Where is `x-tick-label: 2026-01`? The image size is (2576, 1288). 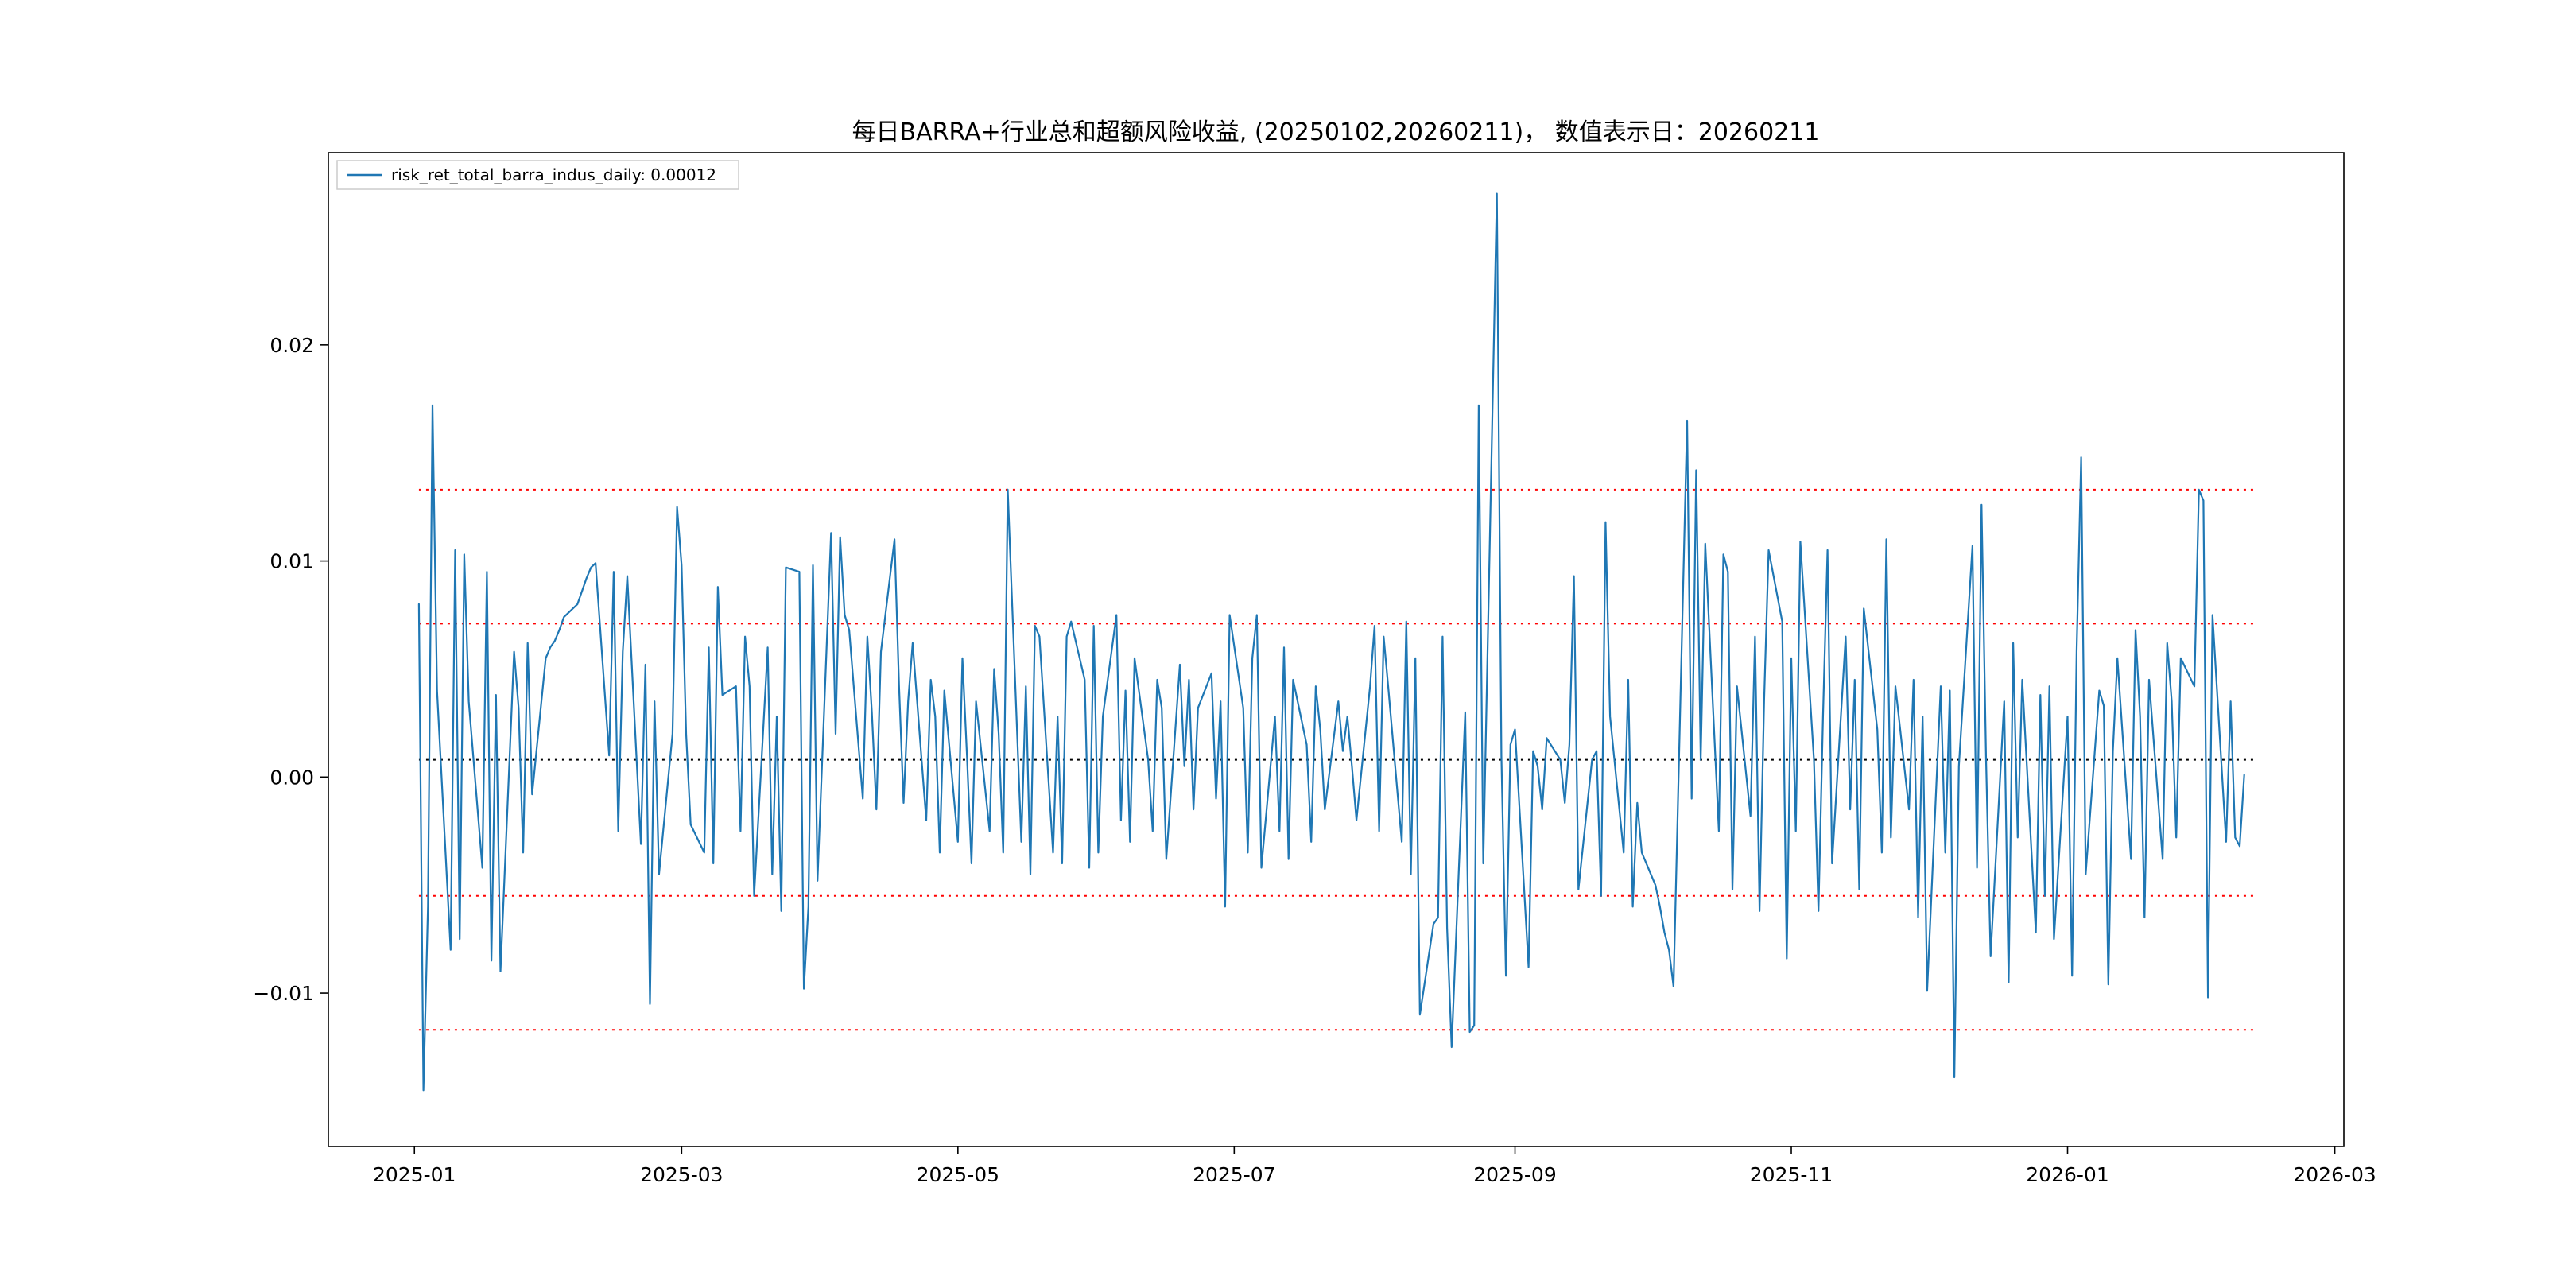
x-tick-label: 2026-01 is located at coordinates (2068, 1174).